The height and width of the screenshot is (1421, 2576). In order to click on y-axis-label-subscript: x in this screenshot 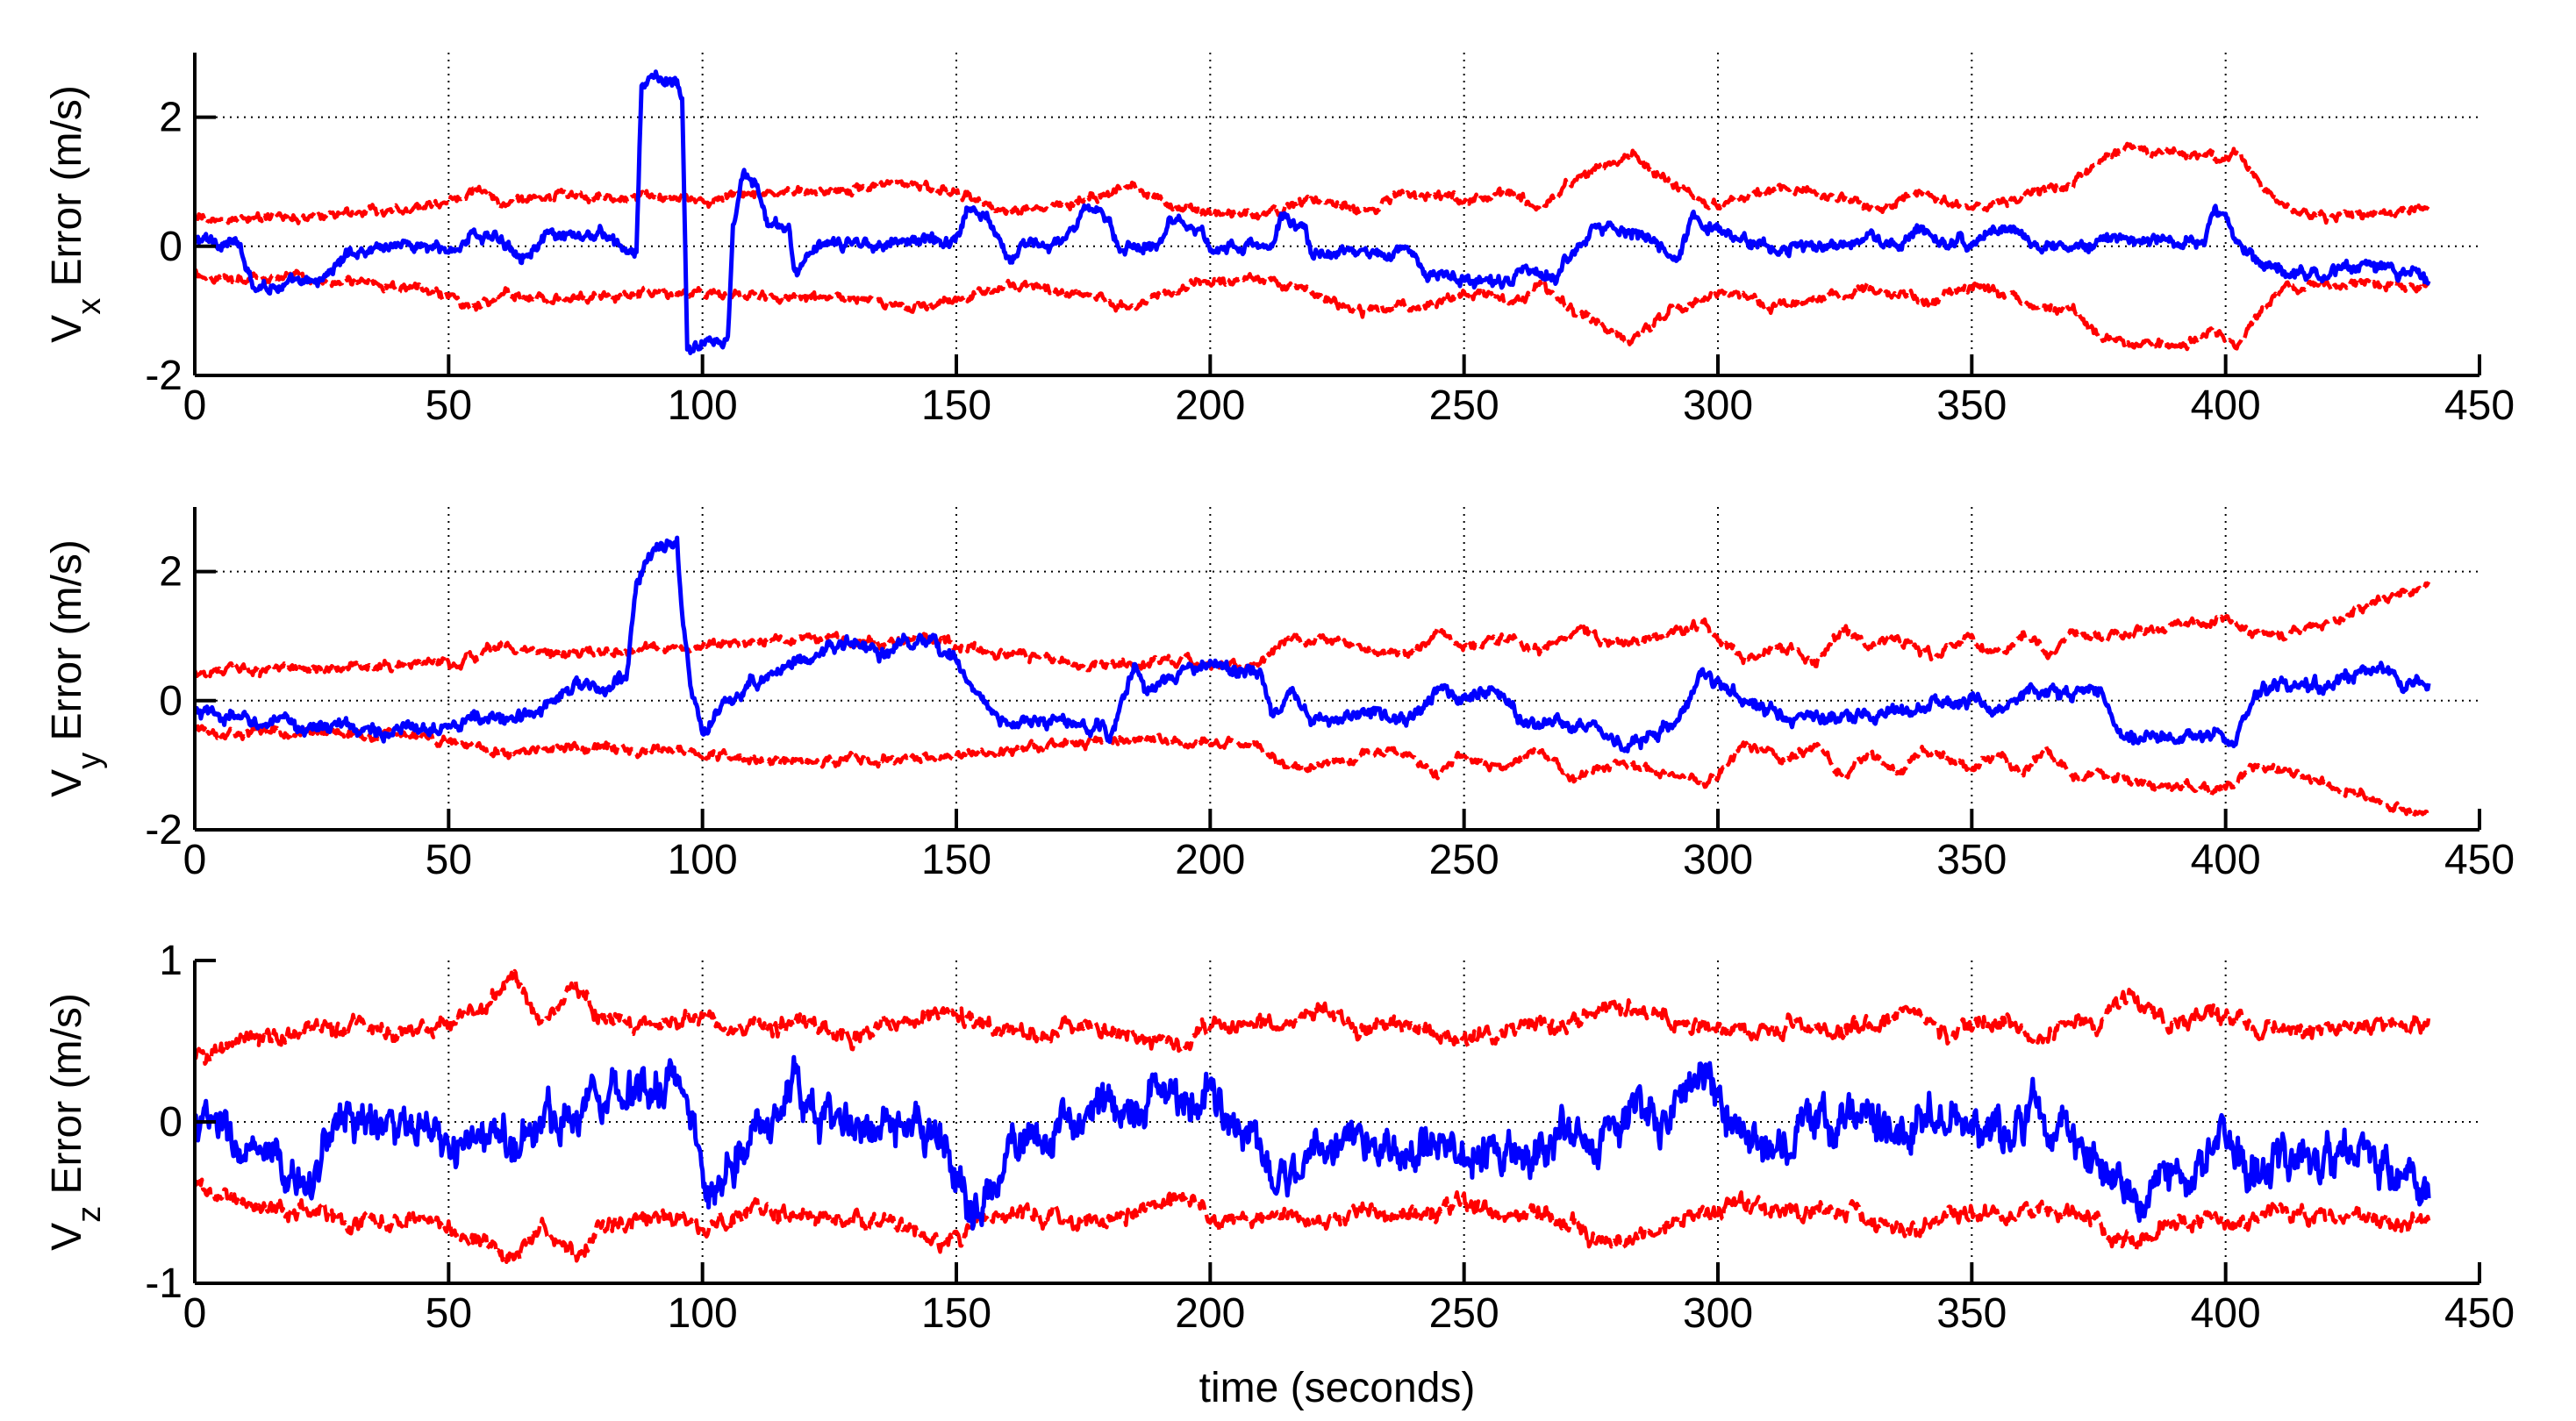, I will do `click(89, 306)`.